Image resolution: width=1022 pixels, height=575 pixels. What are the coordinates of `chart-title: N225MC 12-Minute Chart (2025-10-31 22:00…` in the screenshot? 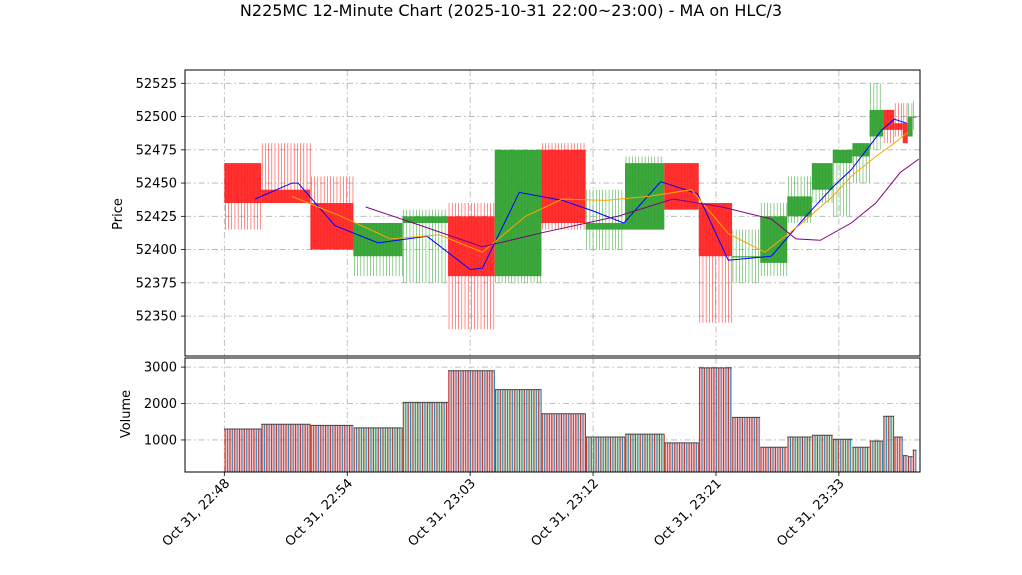 It's located at (511, 10).